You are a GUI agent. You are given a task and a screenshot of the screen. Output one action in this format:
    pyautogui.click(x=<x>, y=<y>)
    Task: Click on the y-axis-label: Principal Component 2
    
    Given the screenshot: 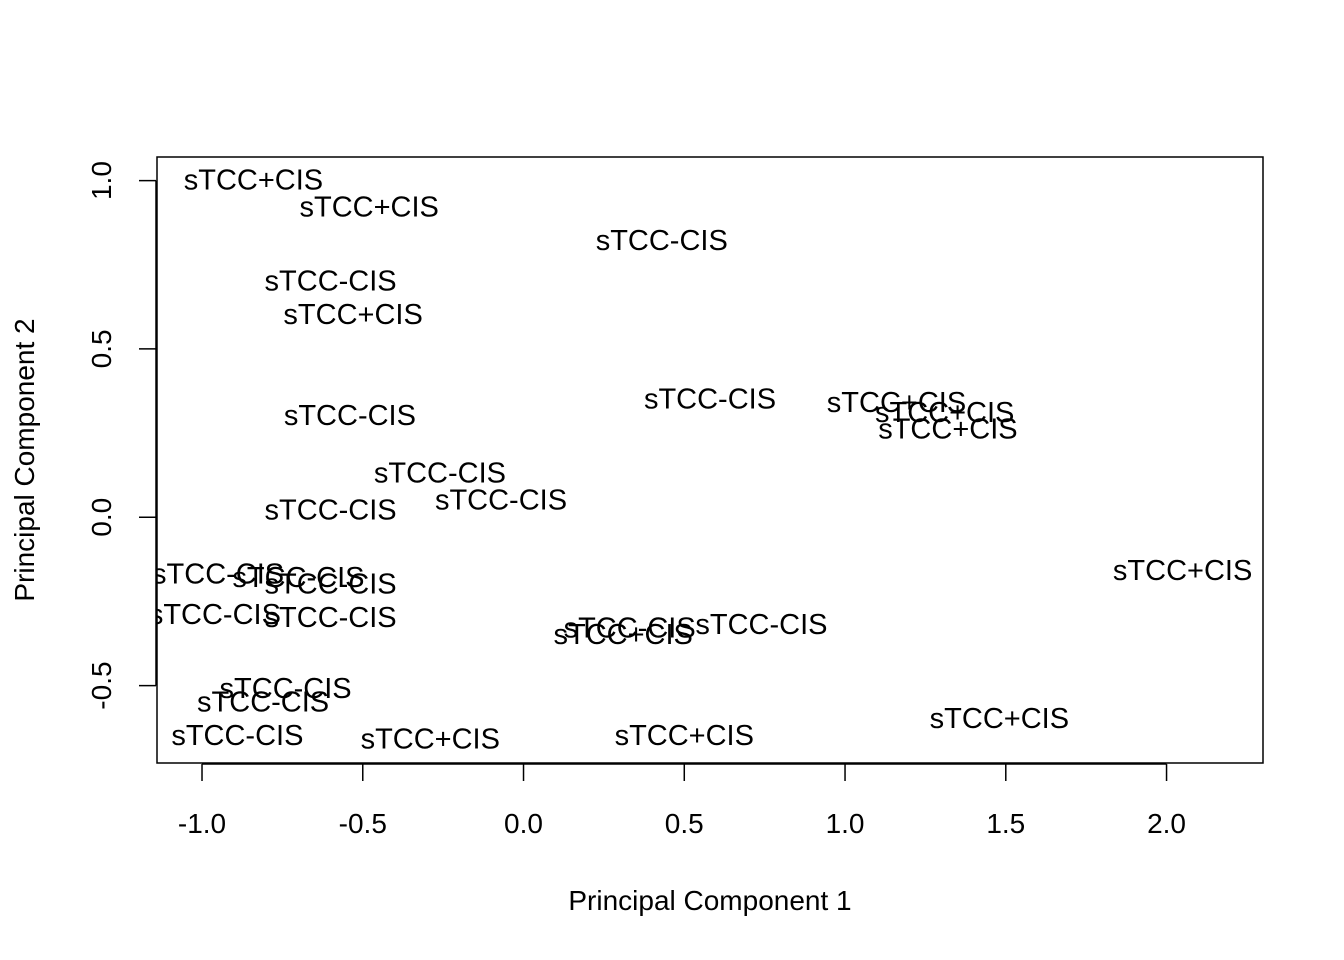 What is the action you would take?
    pyautogui.click(x=24, y=459)
    